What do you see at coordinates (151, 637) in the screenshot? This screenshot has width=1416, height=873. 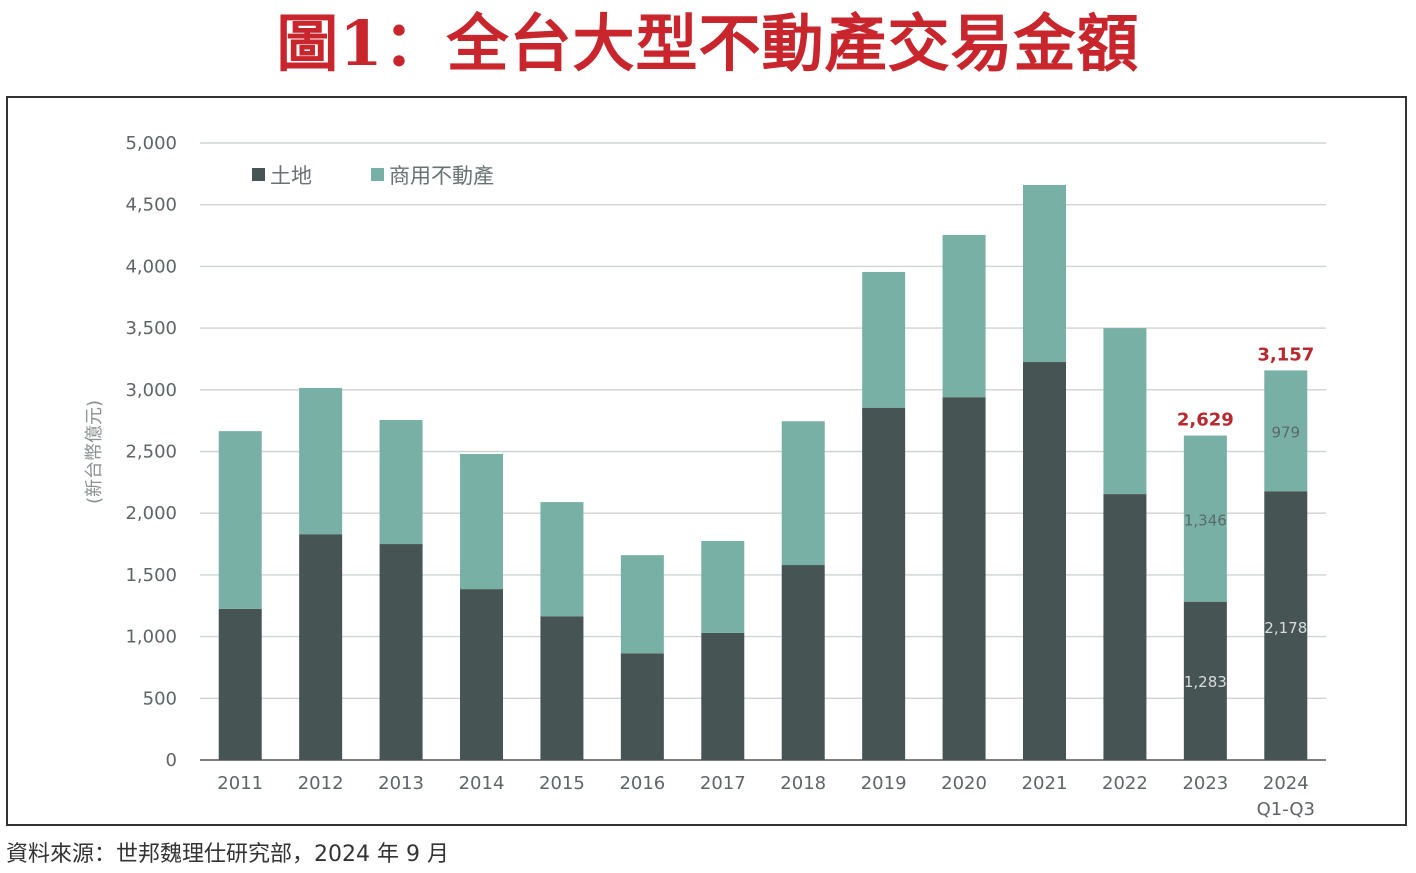 I see `y-tick-label: 1,000` at bounding box center [151, 637].